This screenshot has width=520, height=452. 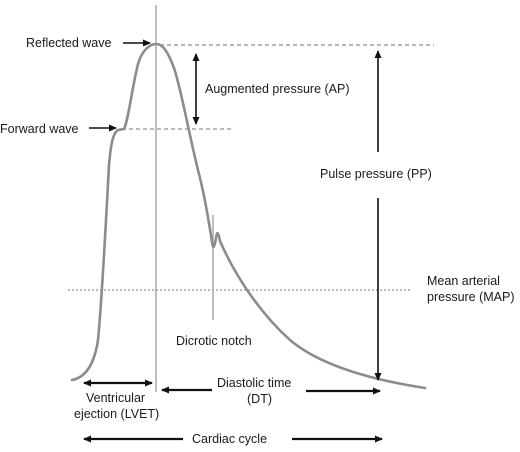 What do you see at coordinates (376, 174) in the screenshot?
I see `pulse-pressure-label: Pulse pressure (PP)` at bounding box center [376, 174].